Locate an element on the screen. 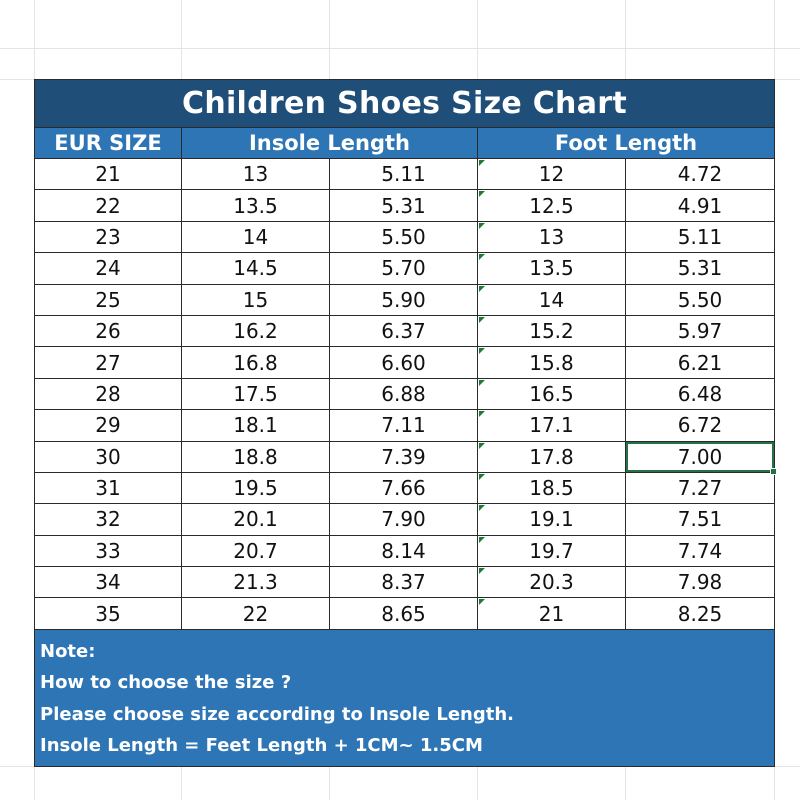  foot-in-cell: 6.72 is located at coordinates (700, 425).